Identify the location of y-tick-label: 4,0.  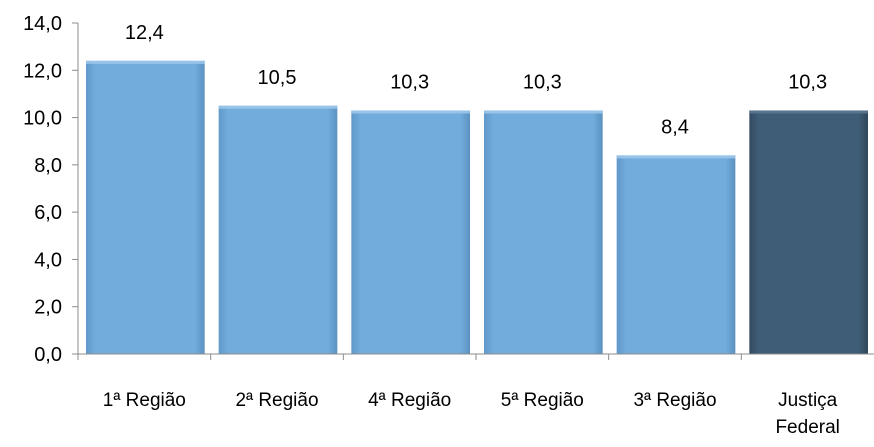
(48, 260).